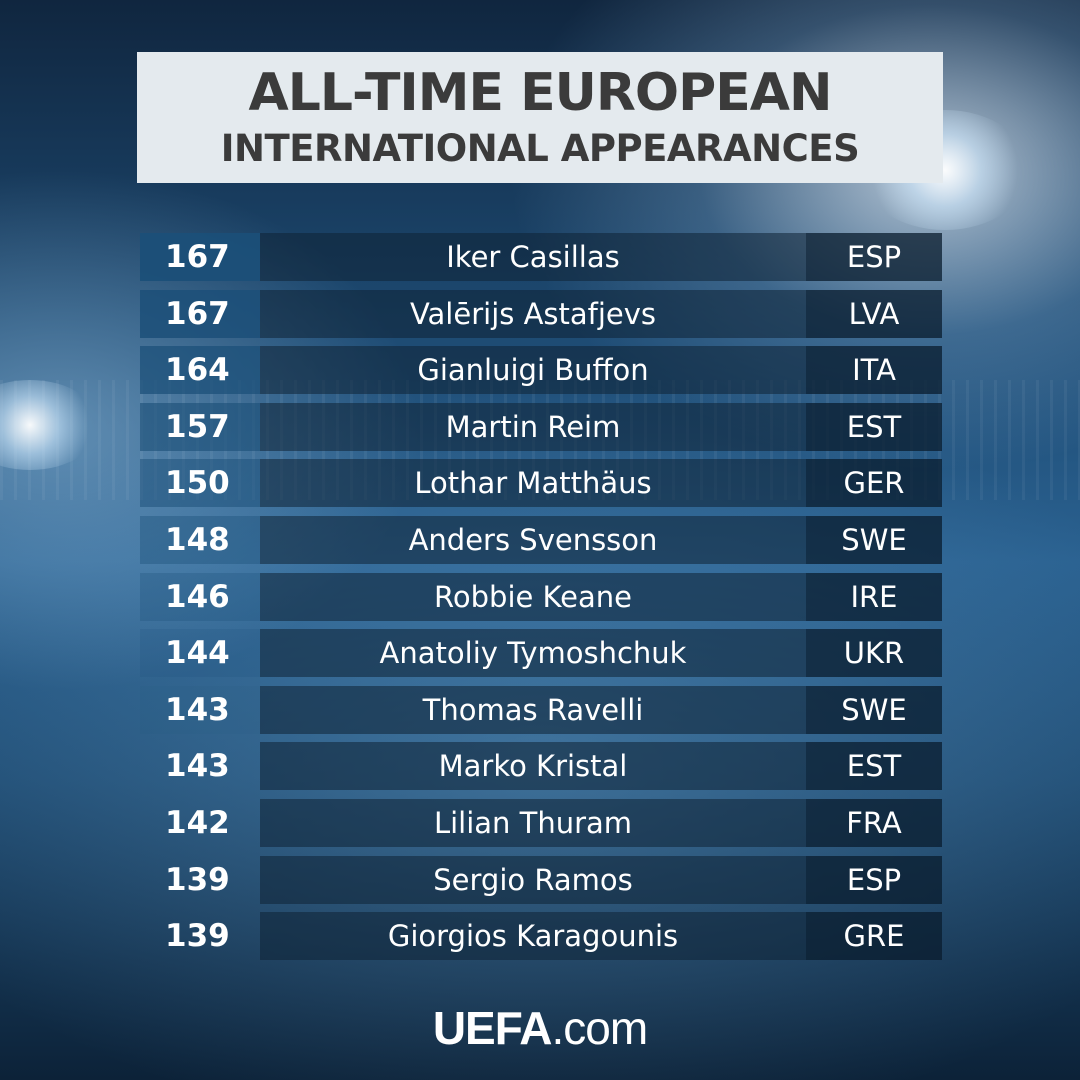 This screenshot has width=1080, height=1080. What do you see at coordinates (874, 483) in the screenshot?
I see `nationality-code: GER` at bounding box center [874, 483].